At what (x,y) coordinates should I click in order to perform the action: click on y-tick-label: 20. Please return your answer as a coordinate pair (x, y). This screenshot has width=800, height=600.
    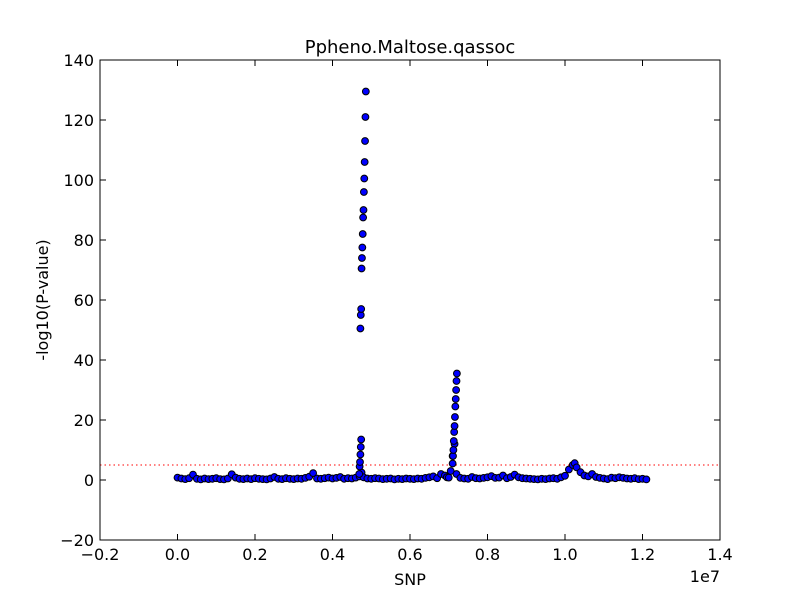
    Looking at the image, I should click on (84, 420).